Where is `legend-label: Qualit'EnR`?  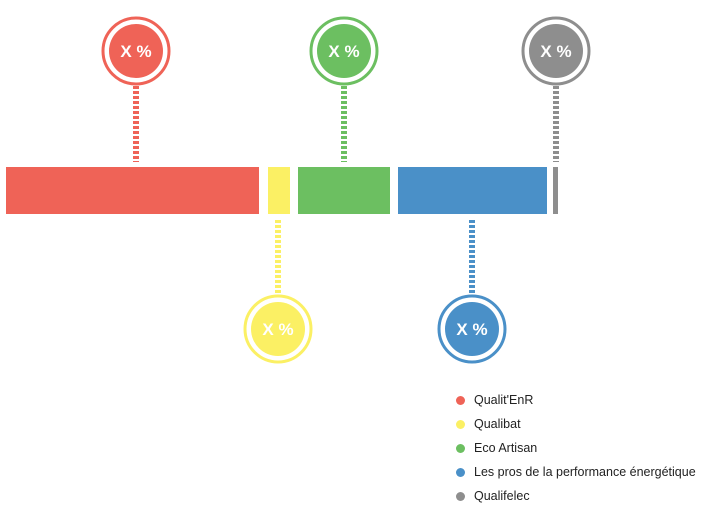
legend-label: Qualit'EnR is located at coordinates (504, 400).